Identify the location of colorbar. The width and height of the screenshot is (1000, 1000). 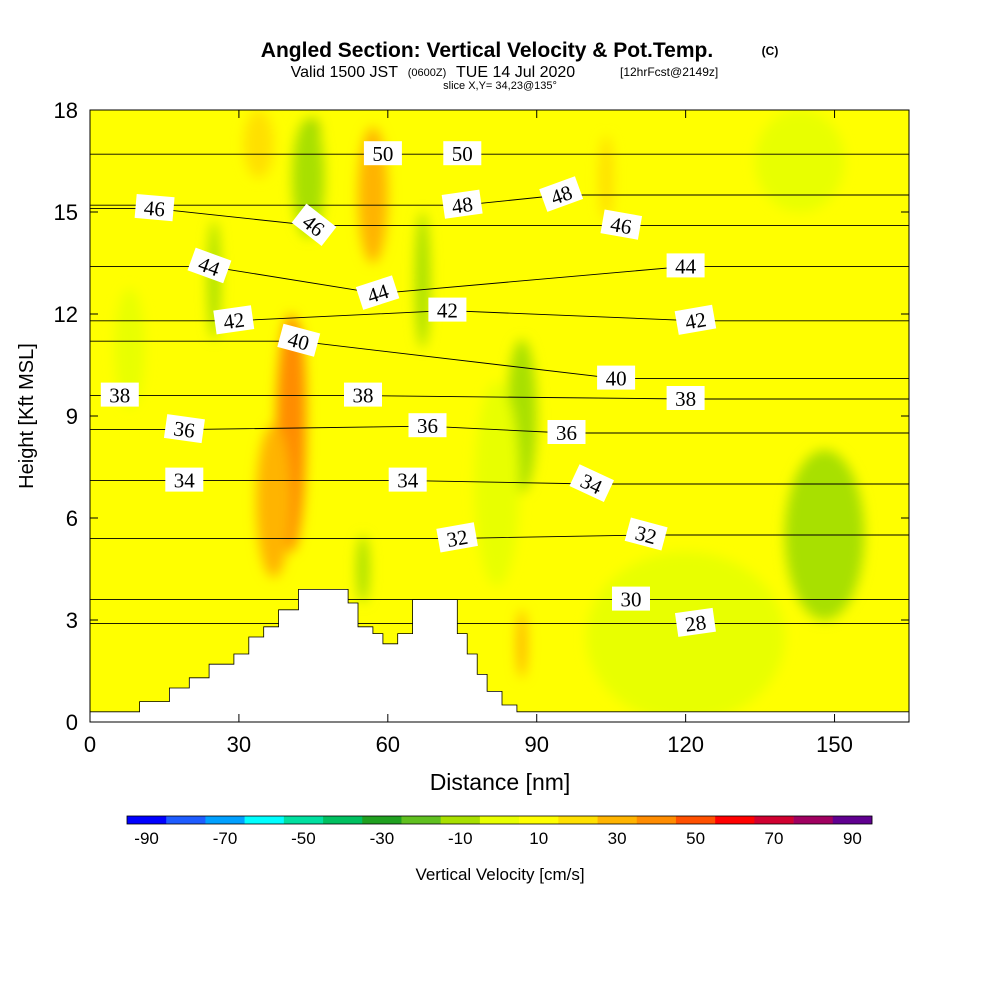
(499, 820).